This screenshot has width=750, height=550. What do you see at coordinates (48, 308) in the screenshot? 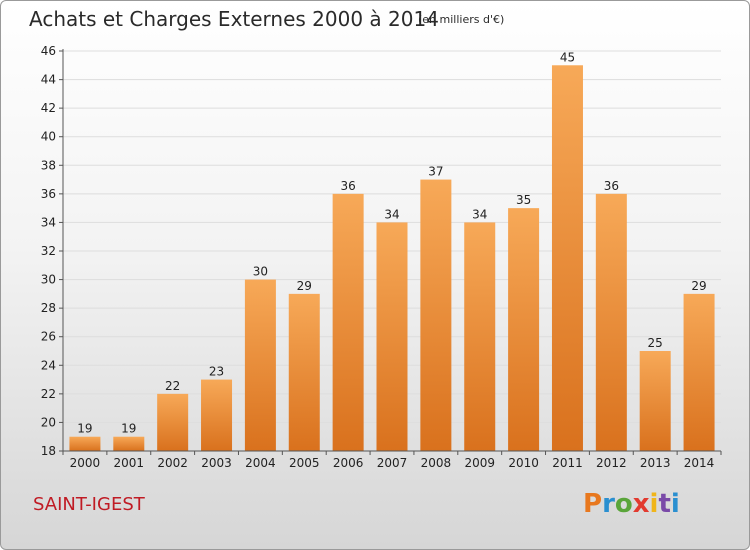
I see `y-tick-label: 28` at bounding box center [48, 308].